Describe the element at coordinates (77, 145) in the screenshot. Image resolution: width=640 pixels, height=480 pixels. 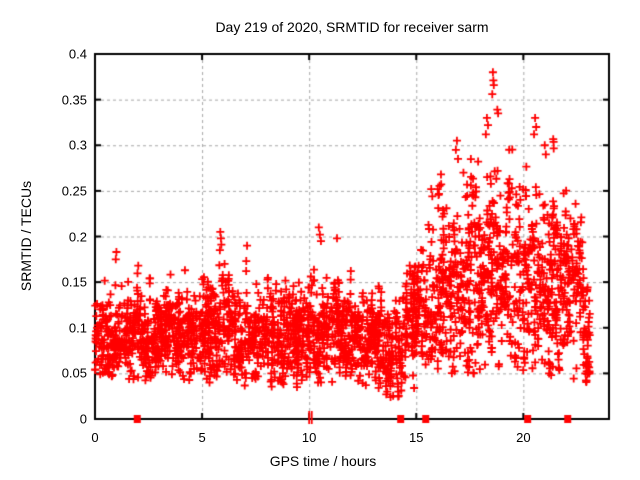
I see `y-tick-label: 0.3` at that location.